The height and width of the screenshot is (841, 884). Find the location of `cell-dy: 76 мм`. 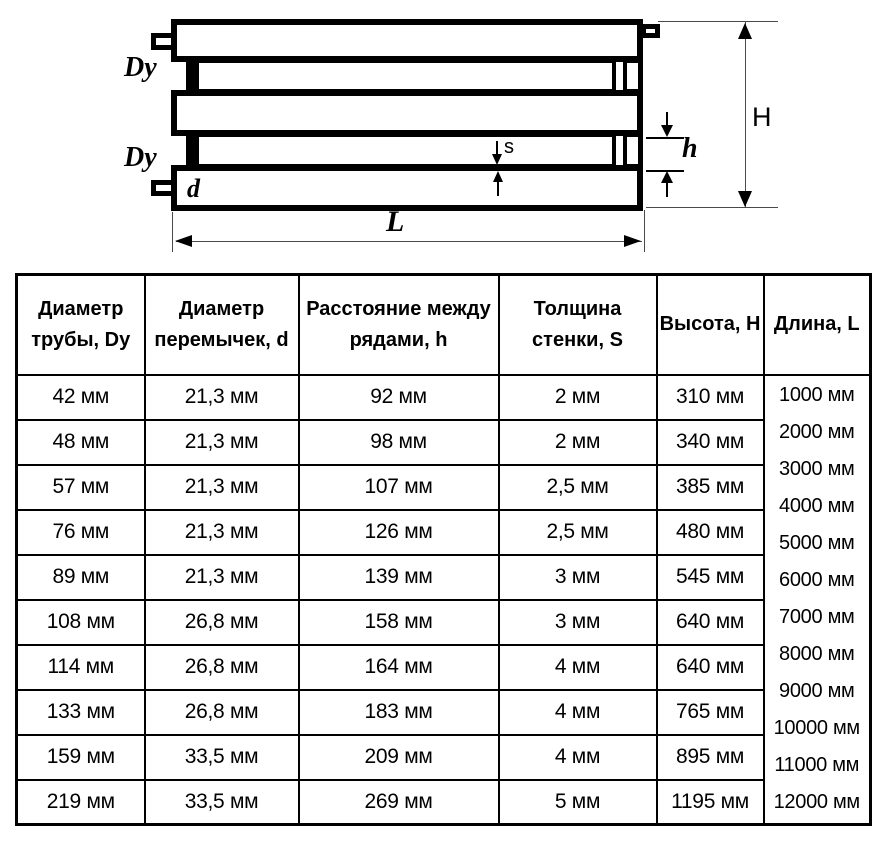

cell-dy: 76 мм is located at coordinates (80, 532).